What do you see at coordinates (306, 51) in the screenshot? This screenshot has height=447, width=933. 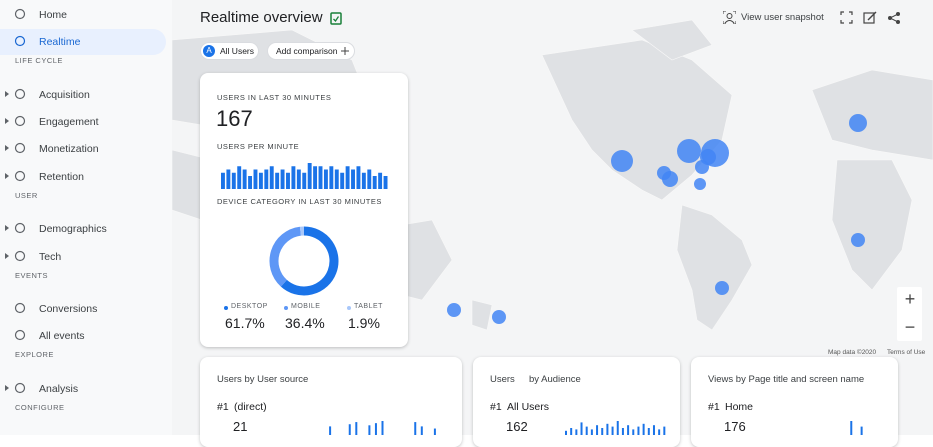 I see `add-comparison-label: Add comparison` at bounding box center [306, 51].